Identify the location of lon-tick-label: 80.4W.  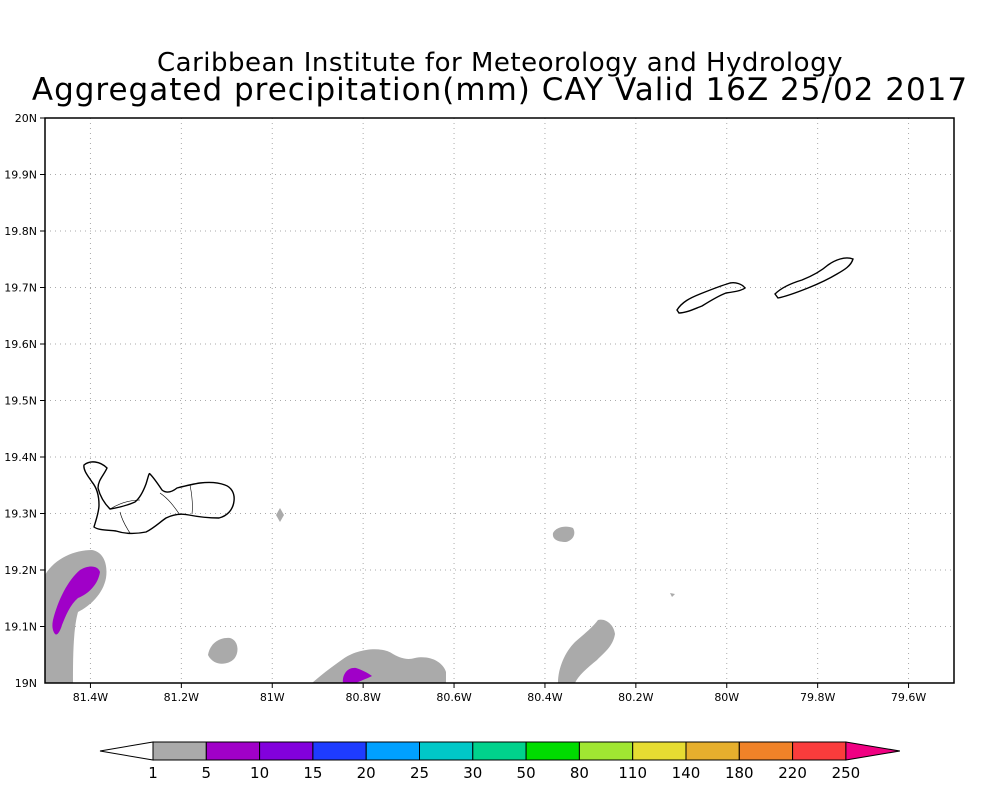
(544, 697).